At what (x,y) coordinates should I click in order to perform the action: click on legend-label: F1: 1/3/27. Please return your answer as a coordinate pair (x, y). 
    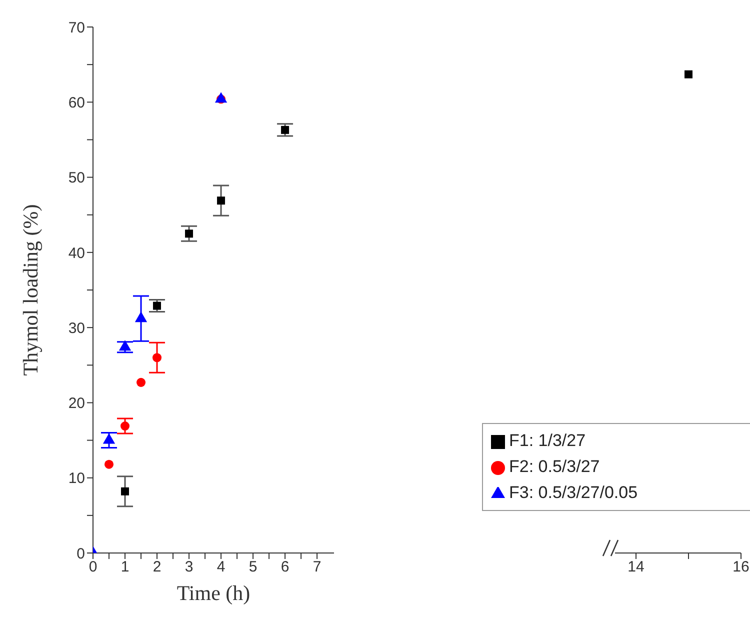
    Looking at the image, I should click on (547, 440).